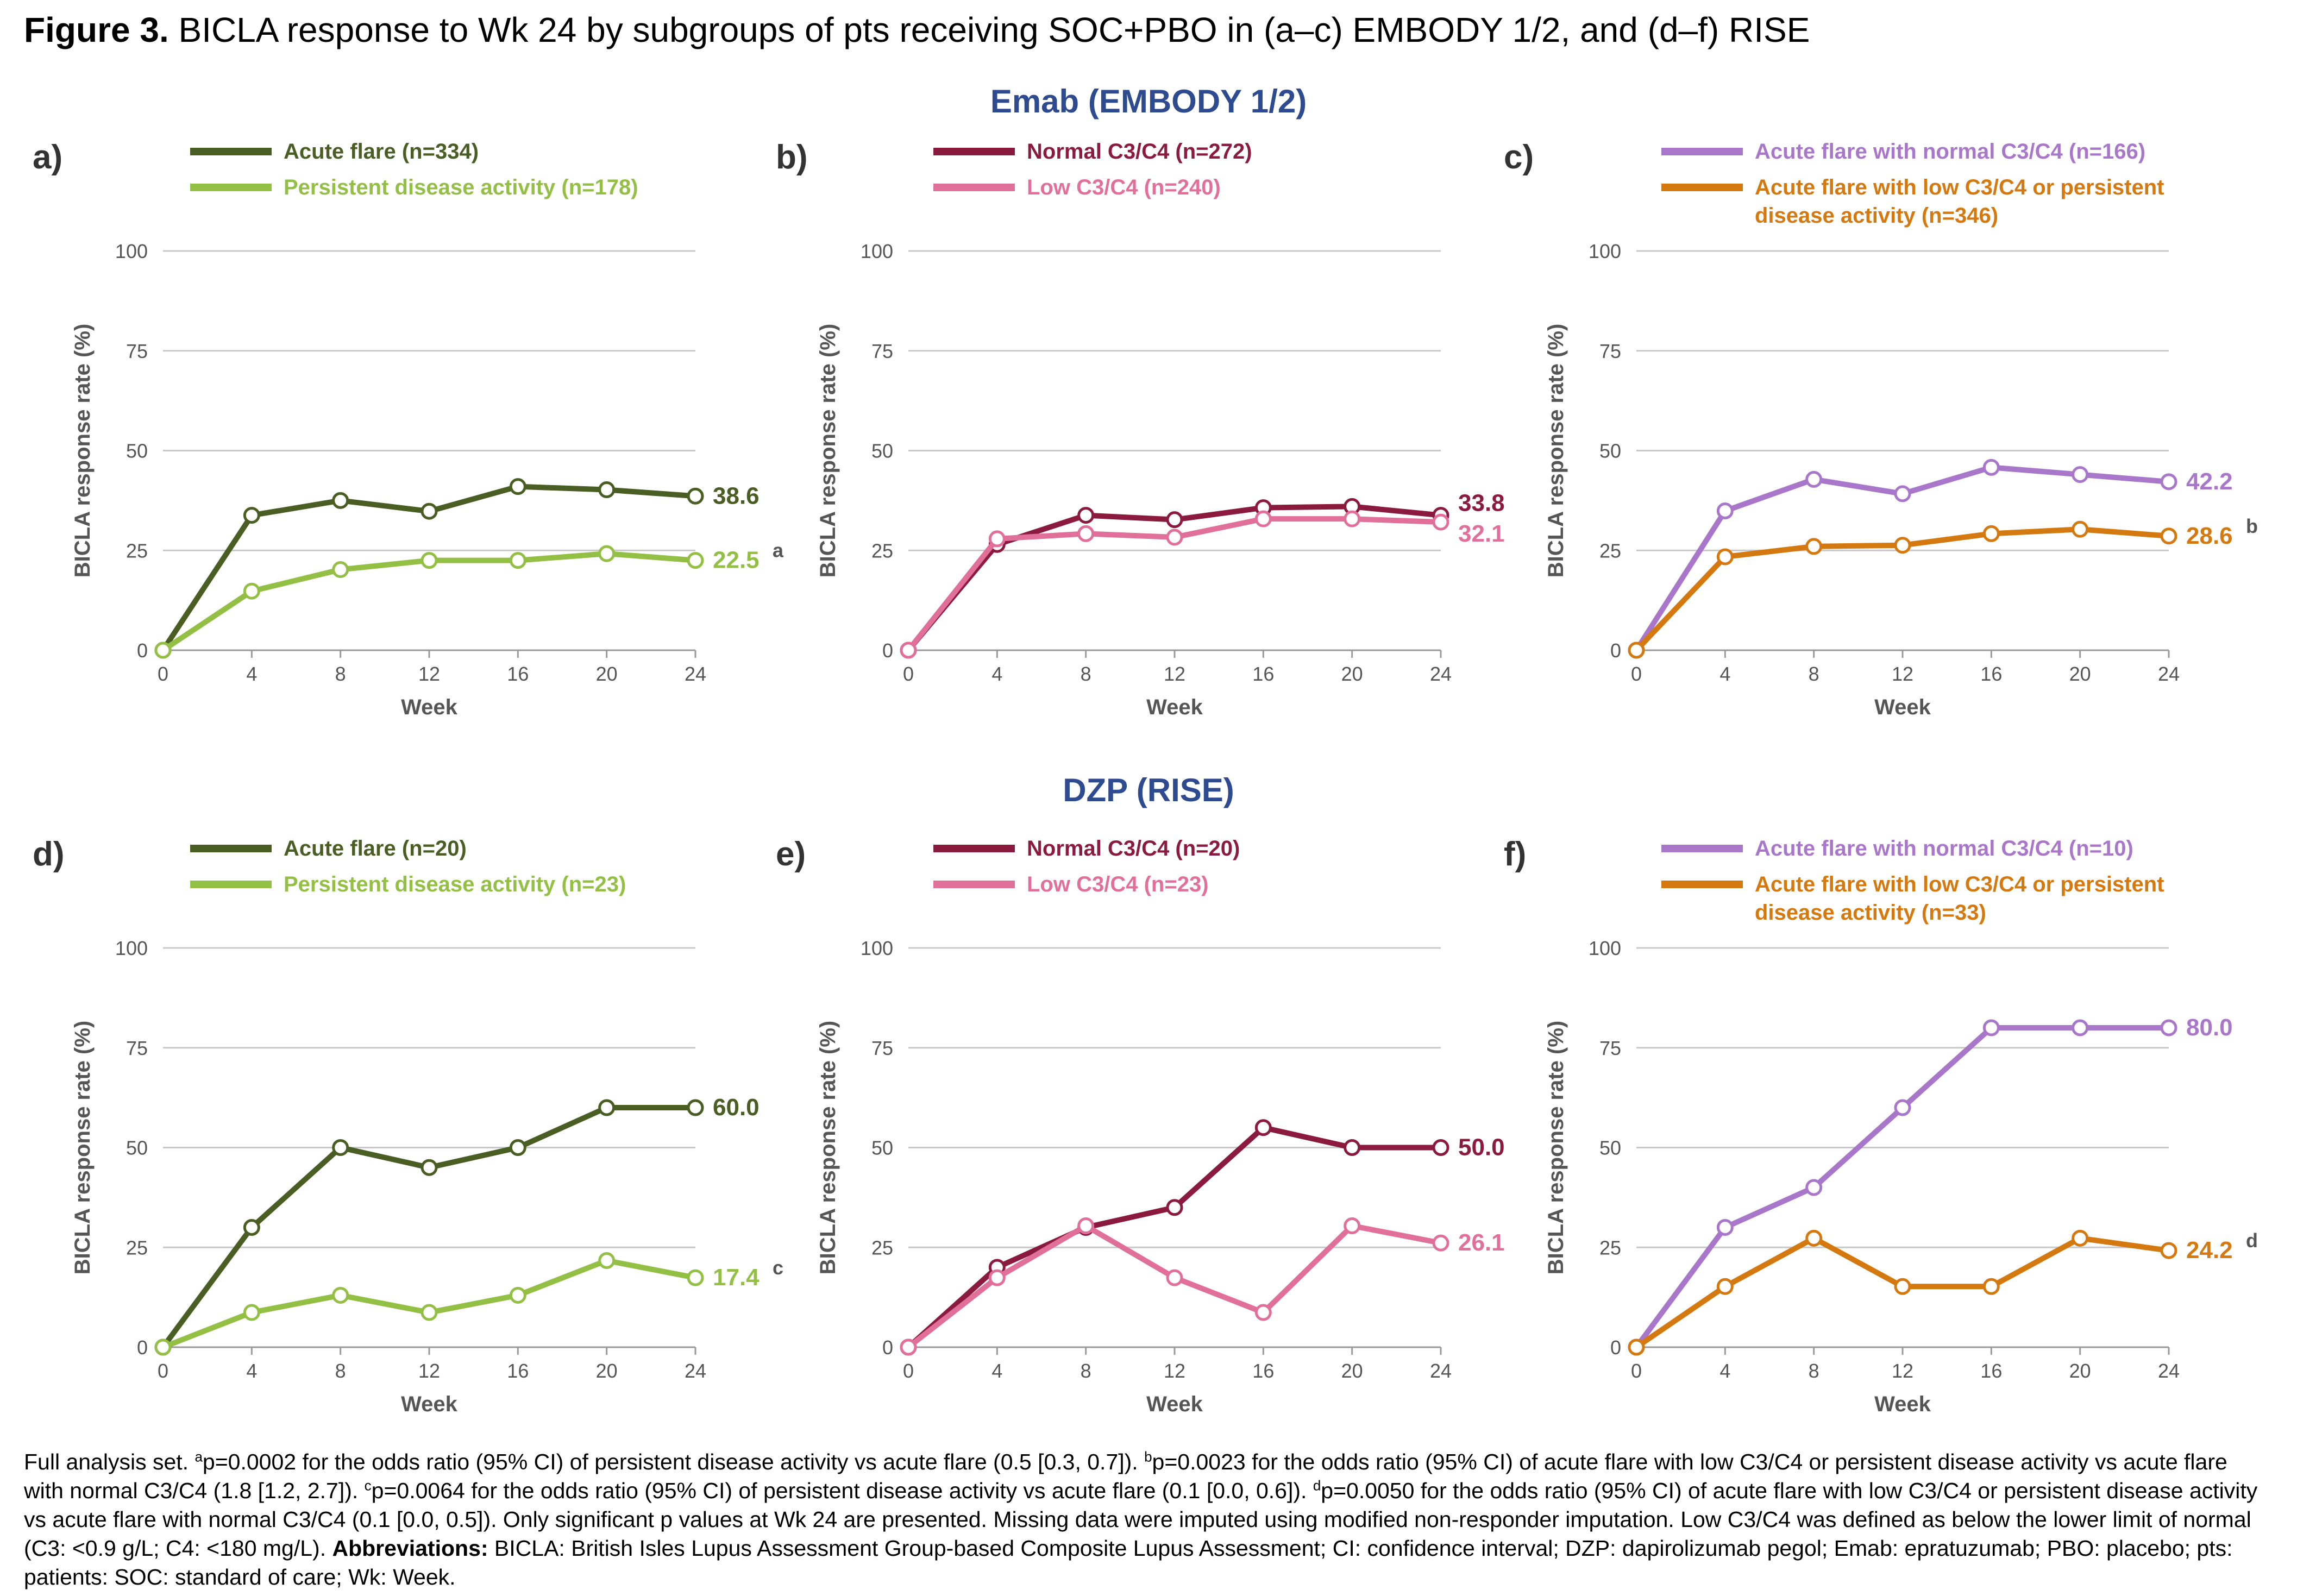  Describe the element at coordinates (2209, 1250) in the screenshot. I see `end-value-label: 24.2` at that location.